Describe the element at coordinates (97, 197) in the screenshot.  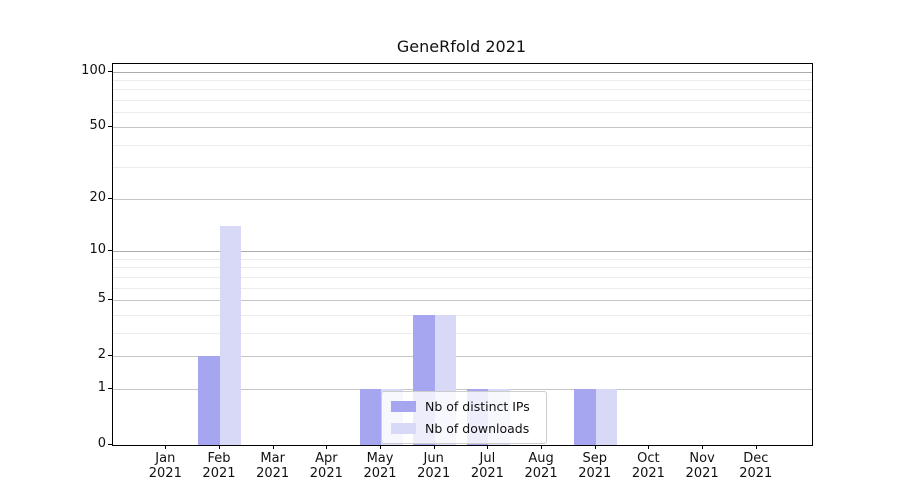
I see `y-tick-label: 20` at that location.